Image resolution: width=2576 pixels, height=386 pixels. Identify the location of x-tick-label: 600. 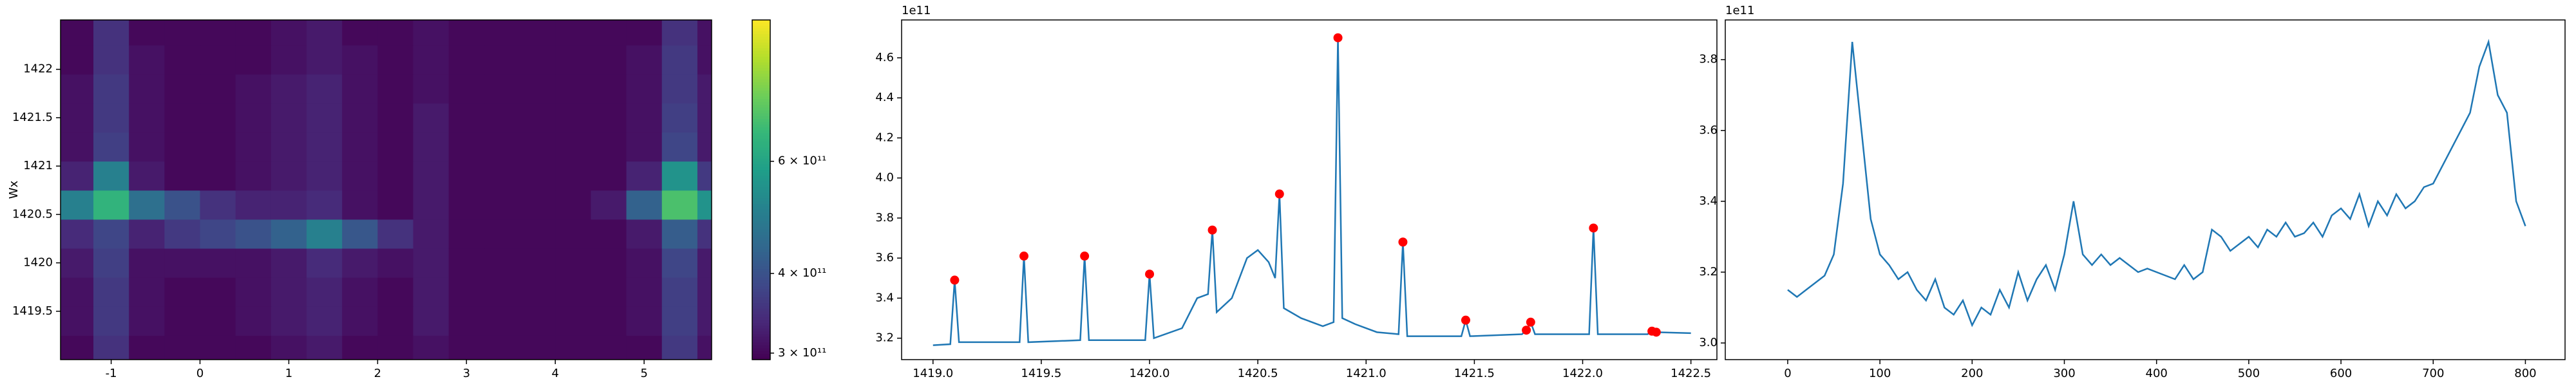
(2341, 373).